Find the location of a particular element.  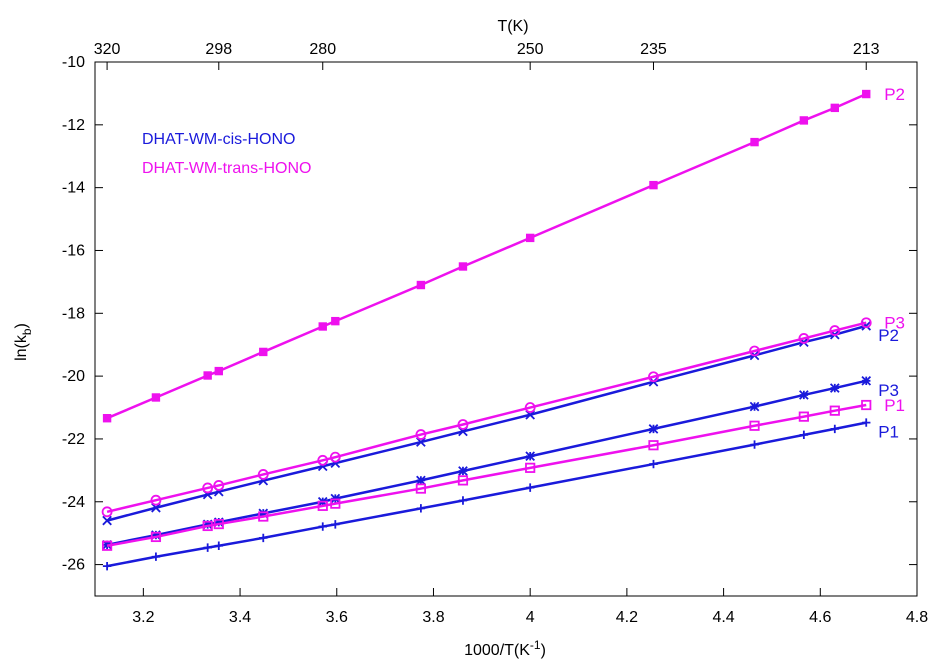

y-tick-label: -12 is located at coordinates (73, 125).